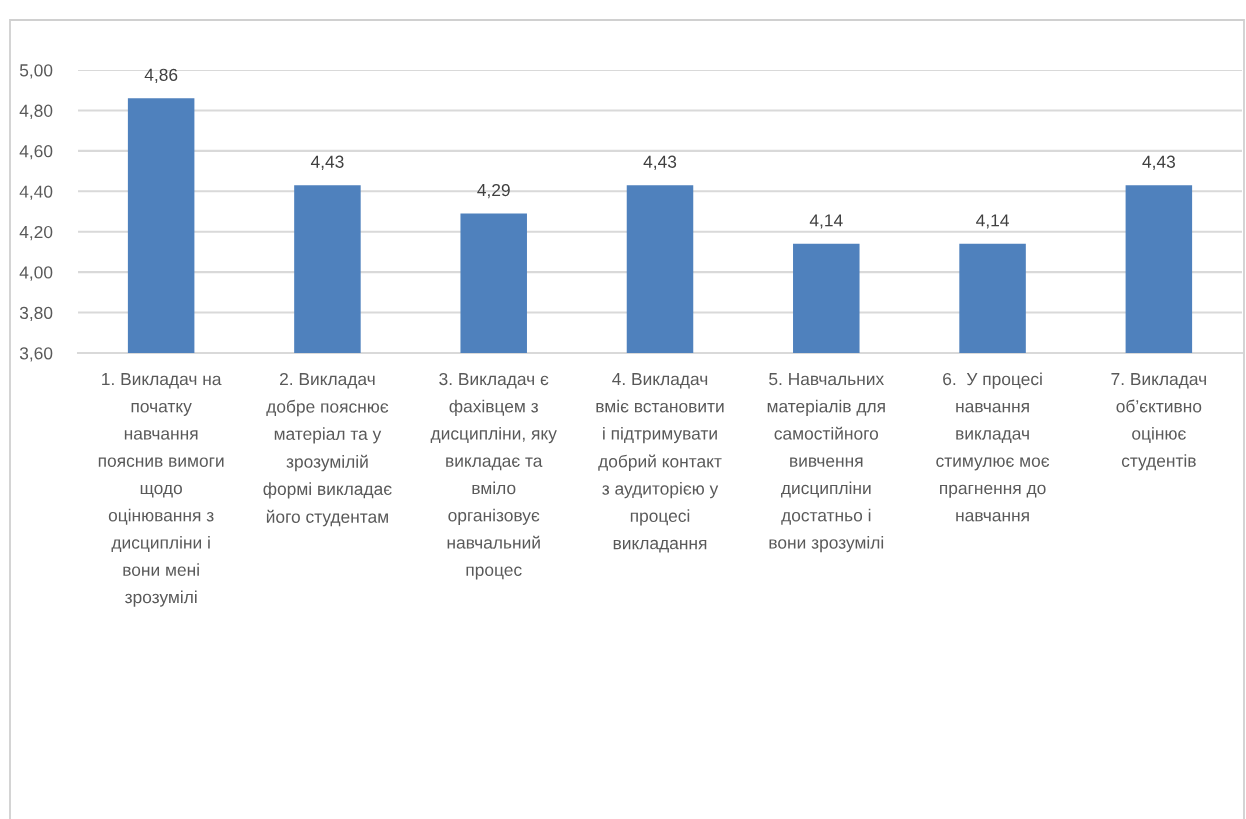  Describe the element at coordinates (36, 273) in the screenshot. I see `y-tick-label: 4,00` at that location.